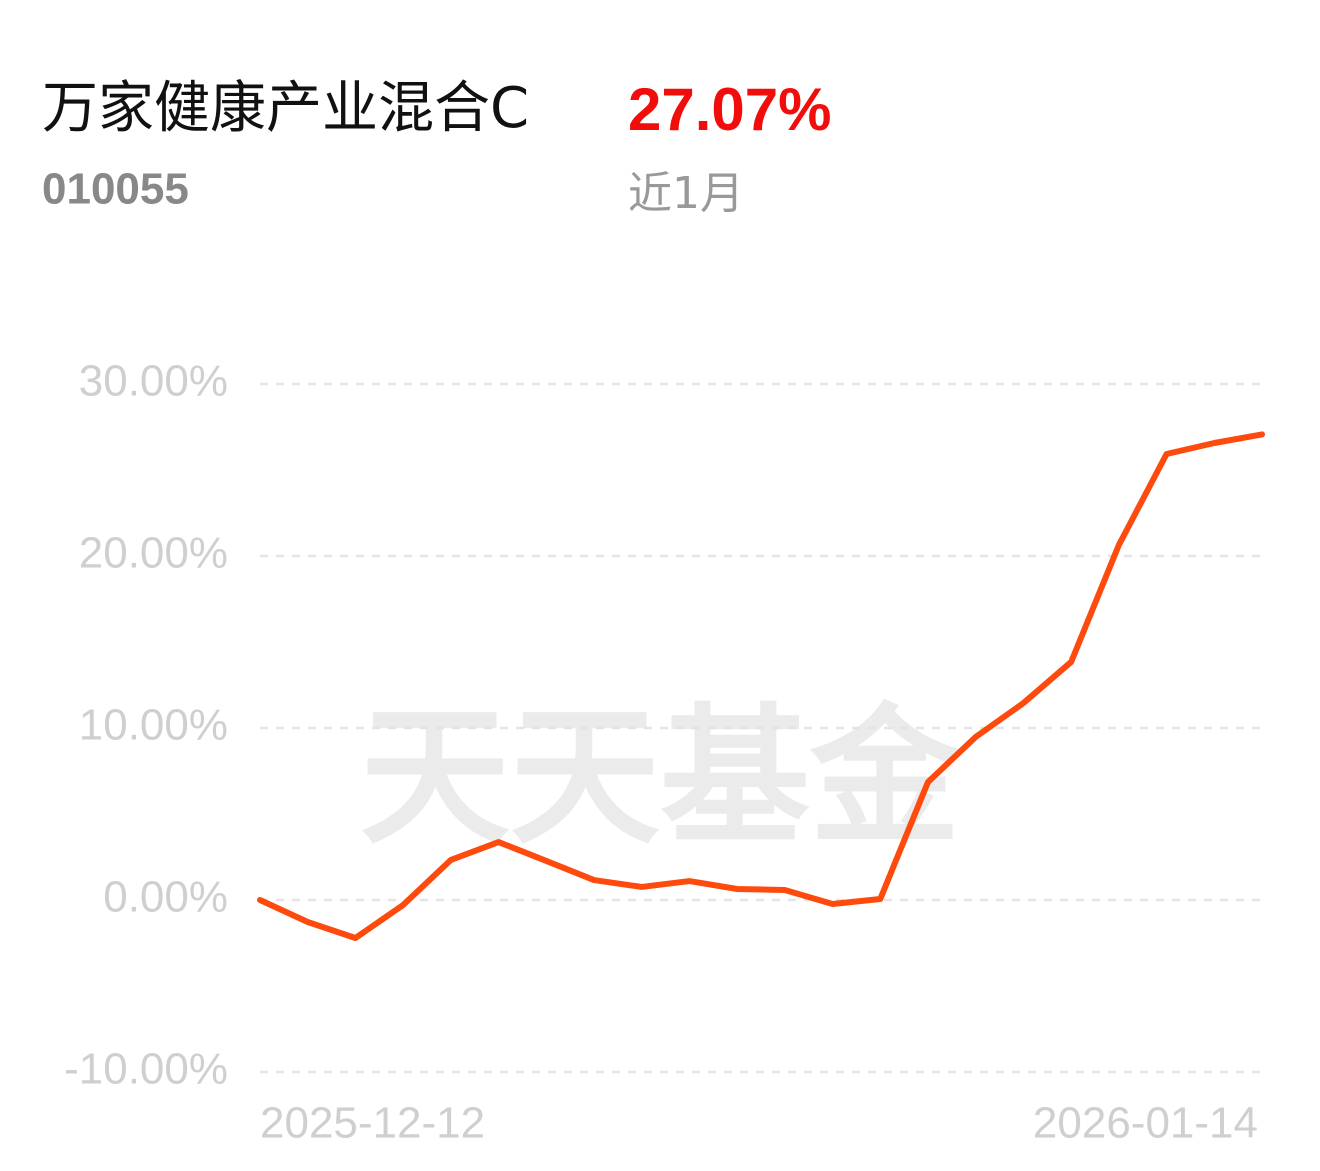 The image size is (1320, 1171). What do you see at coordinates (285, 108) in the screenshot?
I see `chart-title: 万家健康产业混合C` at bounding box center [285, 108].